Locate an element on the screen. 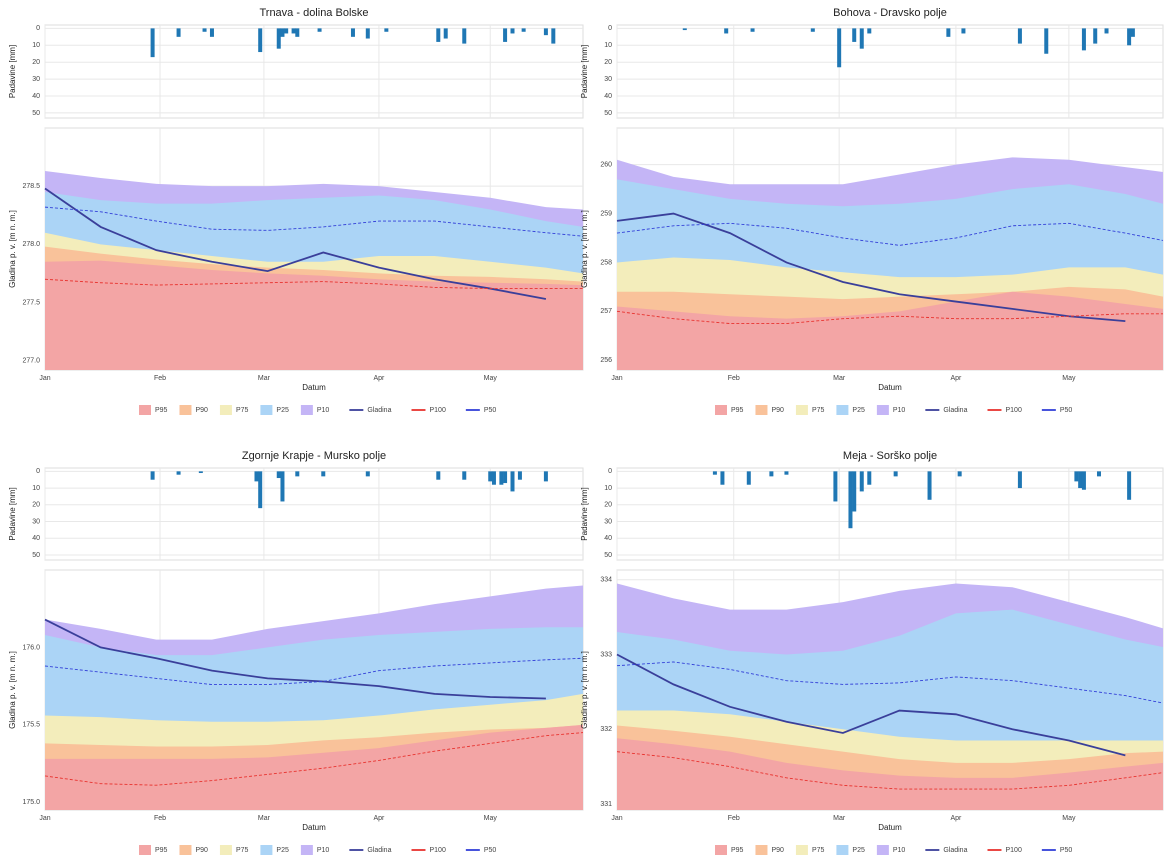  y-tick-label: 278.0 is located at coordinates (31, 244).